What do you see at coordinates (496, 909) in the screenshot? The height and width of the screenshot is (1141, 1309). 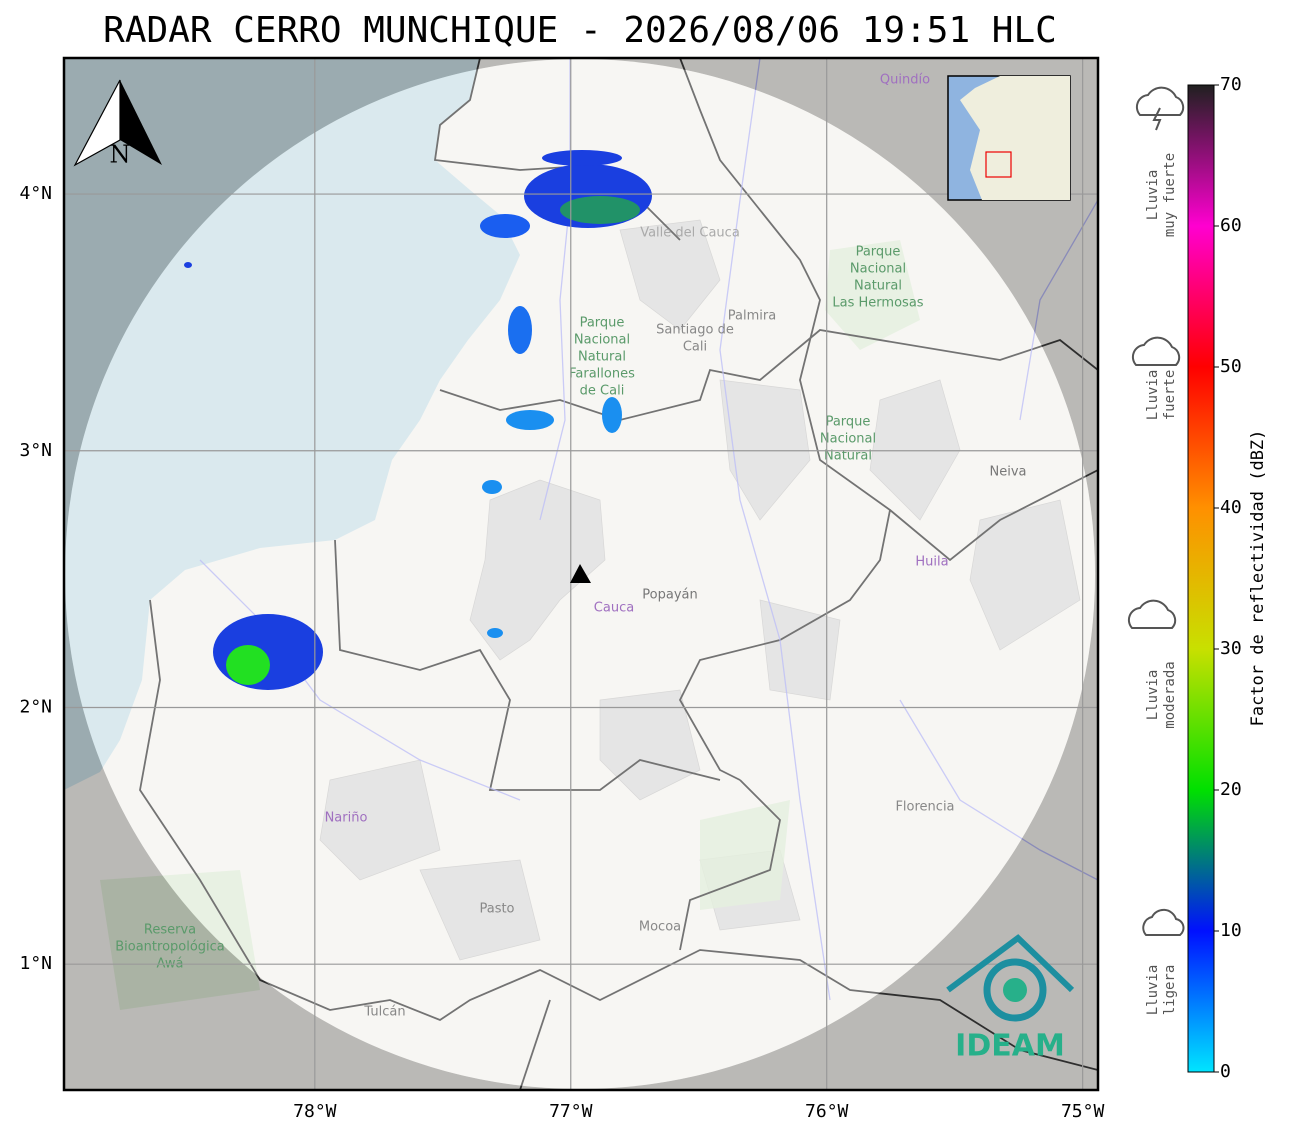 I see `place-label: Pasto` at bounding box center [496, 909].